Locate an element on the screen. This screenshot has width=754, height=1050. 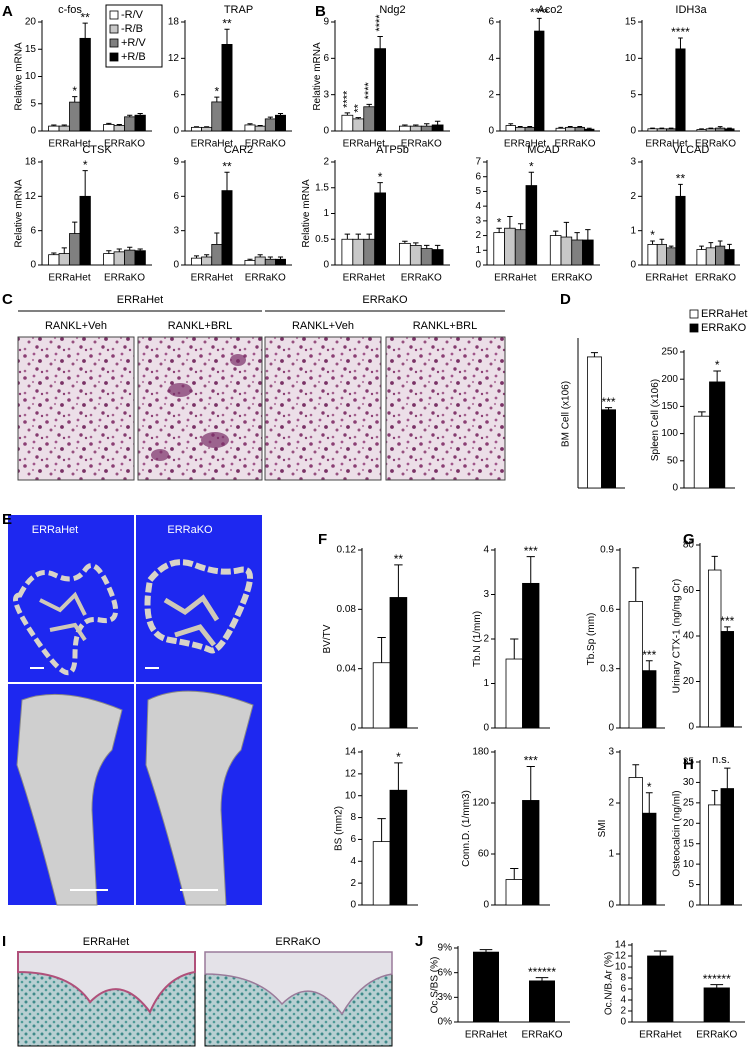
y-tick-label: 6 is located at coordinates (353, 839).